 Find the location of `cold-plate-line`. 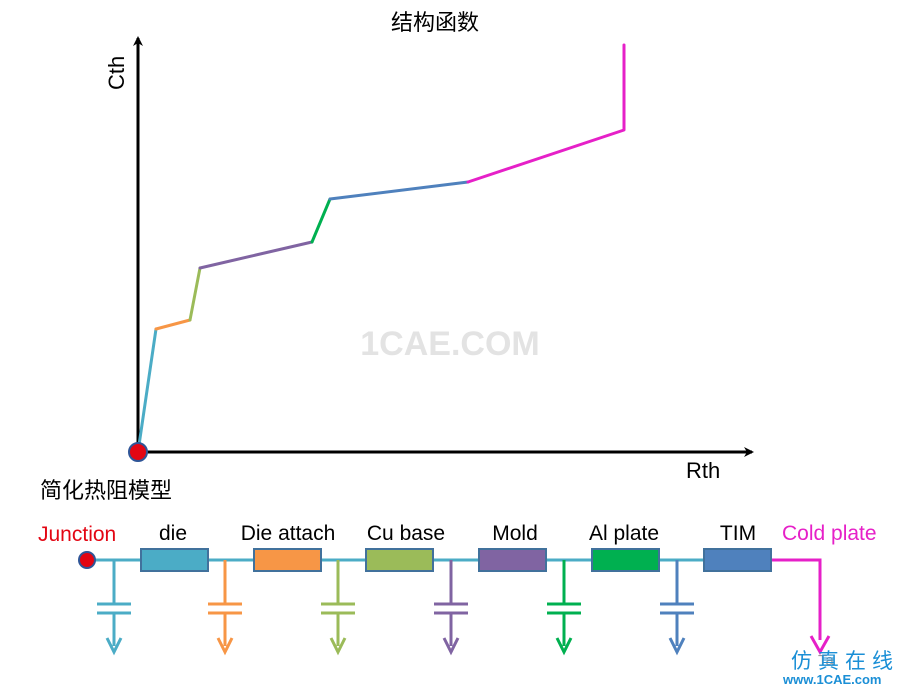

cold-plate-line is located at coordinates (797, 599).